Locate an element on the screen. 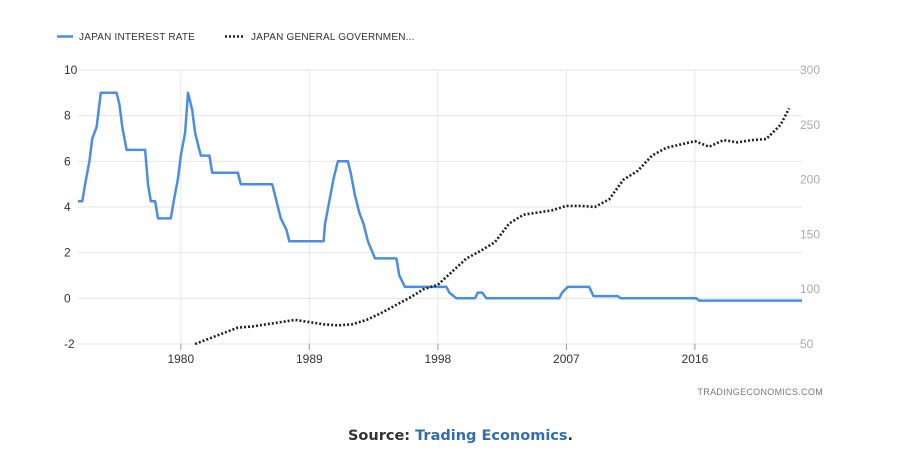 This screenshot has width=921, height=457. source-caption: Source: Trading Economics. is located at coordinates (460, 436).